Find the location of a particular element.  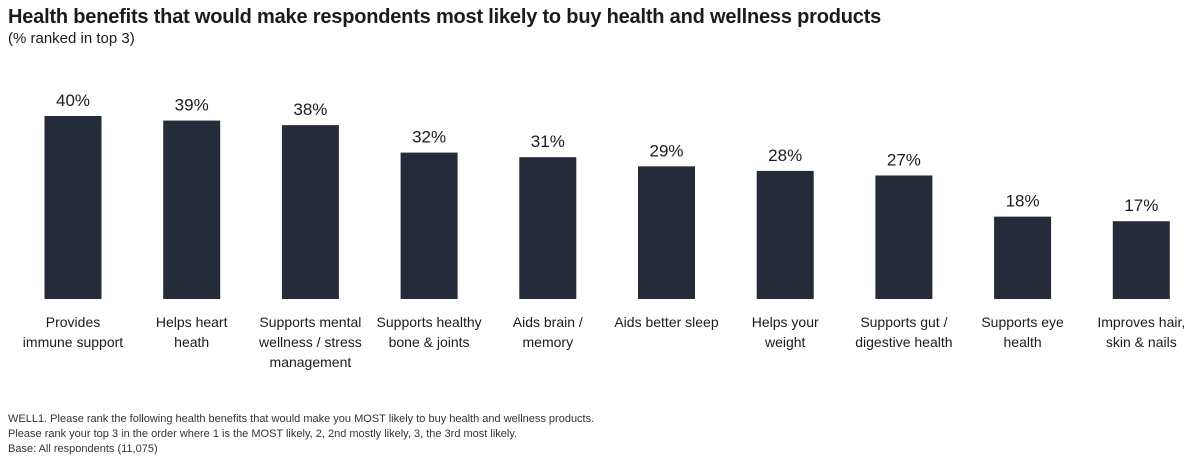

data-label-8: 27% is located at coordinates (904, 159).